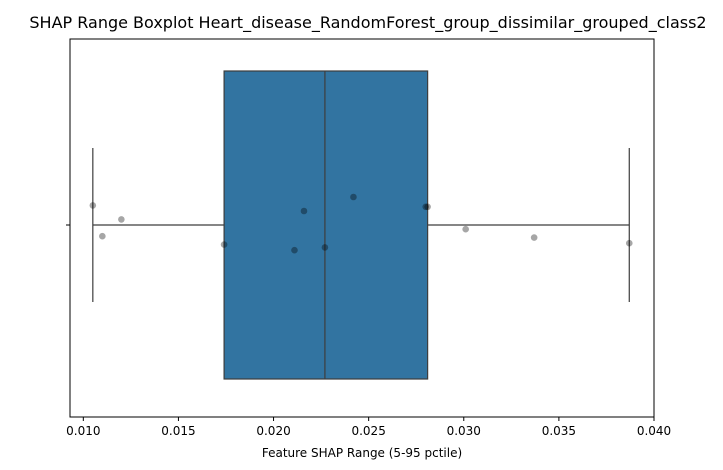 The image size is (723, 470). Describe the element at coordinates (83, 431) in the screenshot. I see `x-tick-label: 0.010` at that location.